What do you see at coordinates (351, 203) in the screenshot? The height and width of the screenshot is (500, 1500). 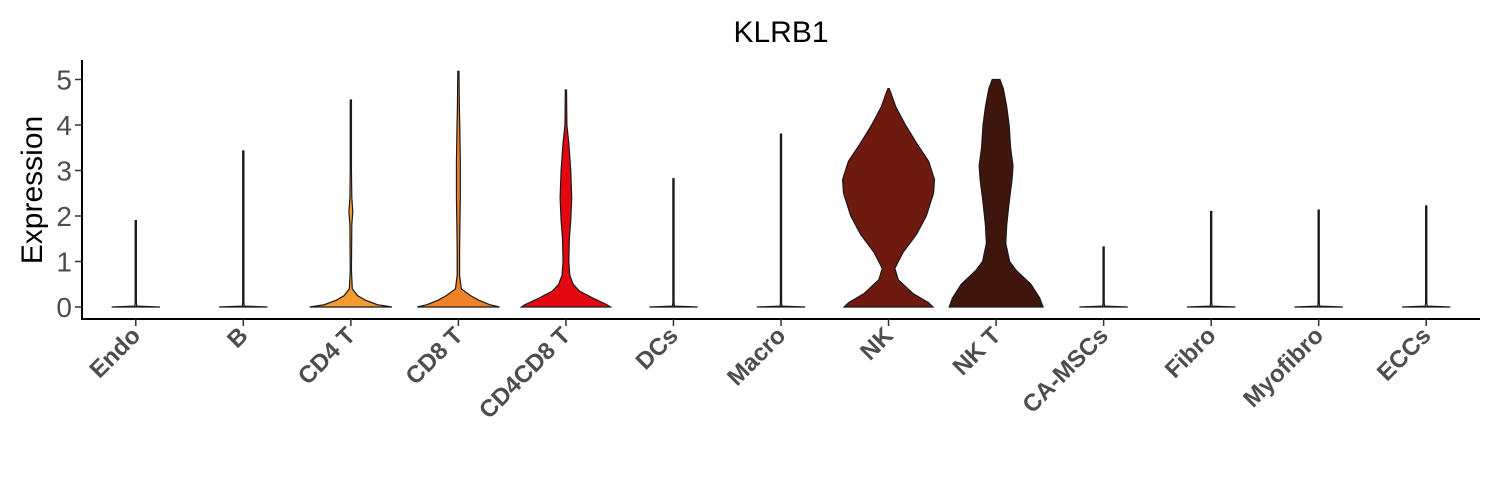 I see `violin-cd4-t` at bounding box center [351, 203].